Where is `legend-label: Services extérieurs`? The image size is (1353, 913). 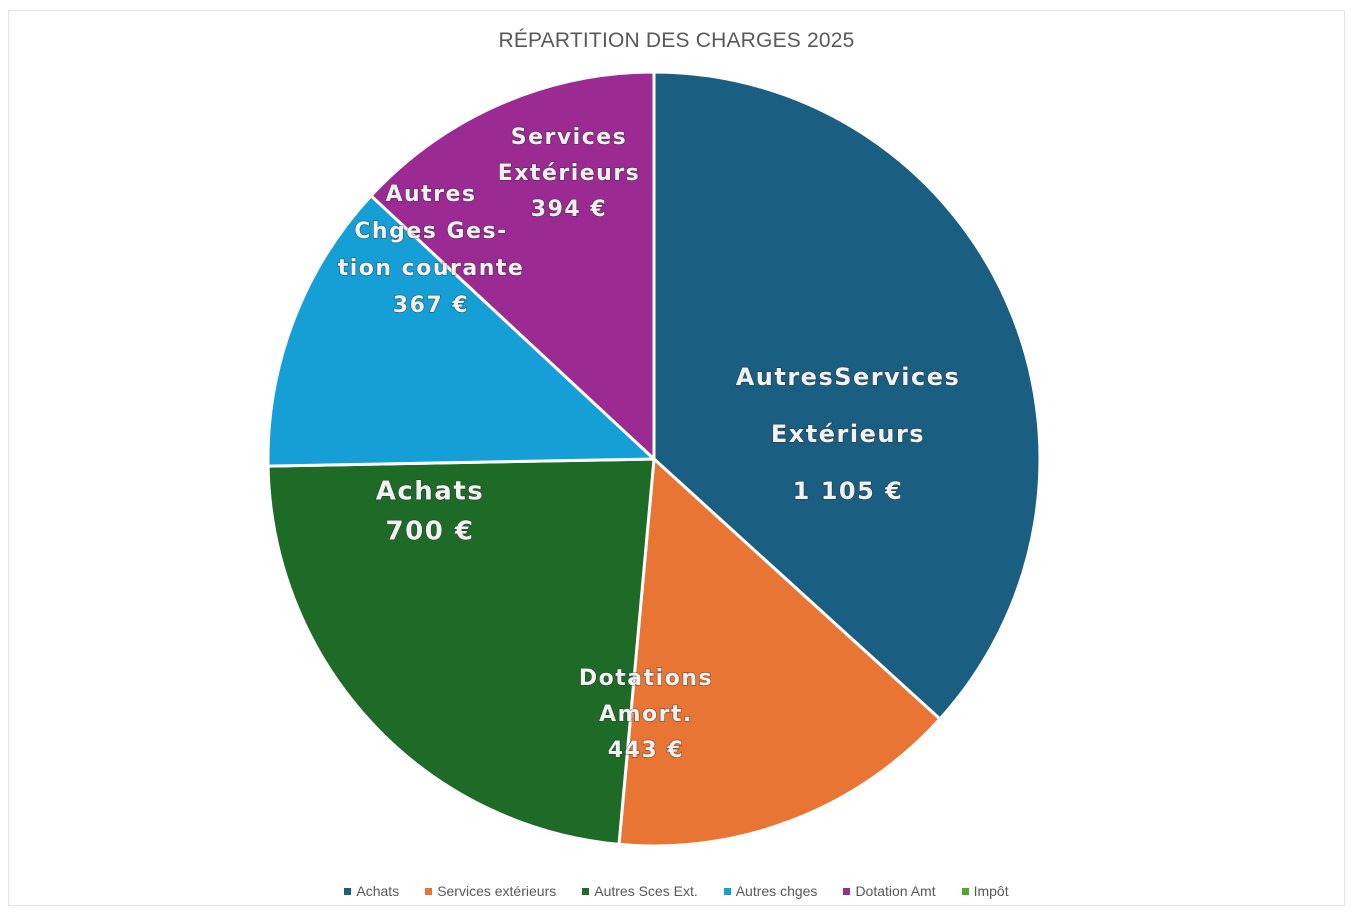 legend-label: Services extérieurs is located at coordinates (496, 891).